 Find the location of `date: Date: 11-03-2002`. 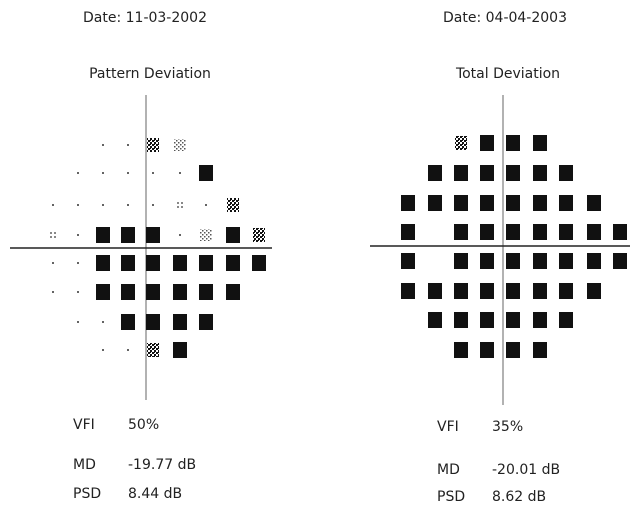

date: Date: 11-03-2002 is located at coordinates (145, 18).